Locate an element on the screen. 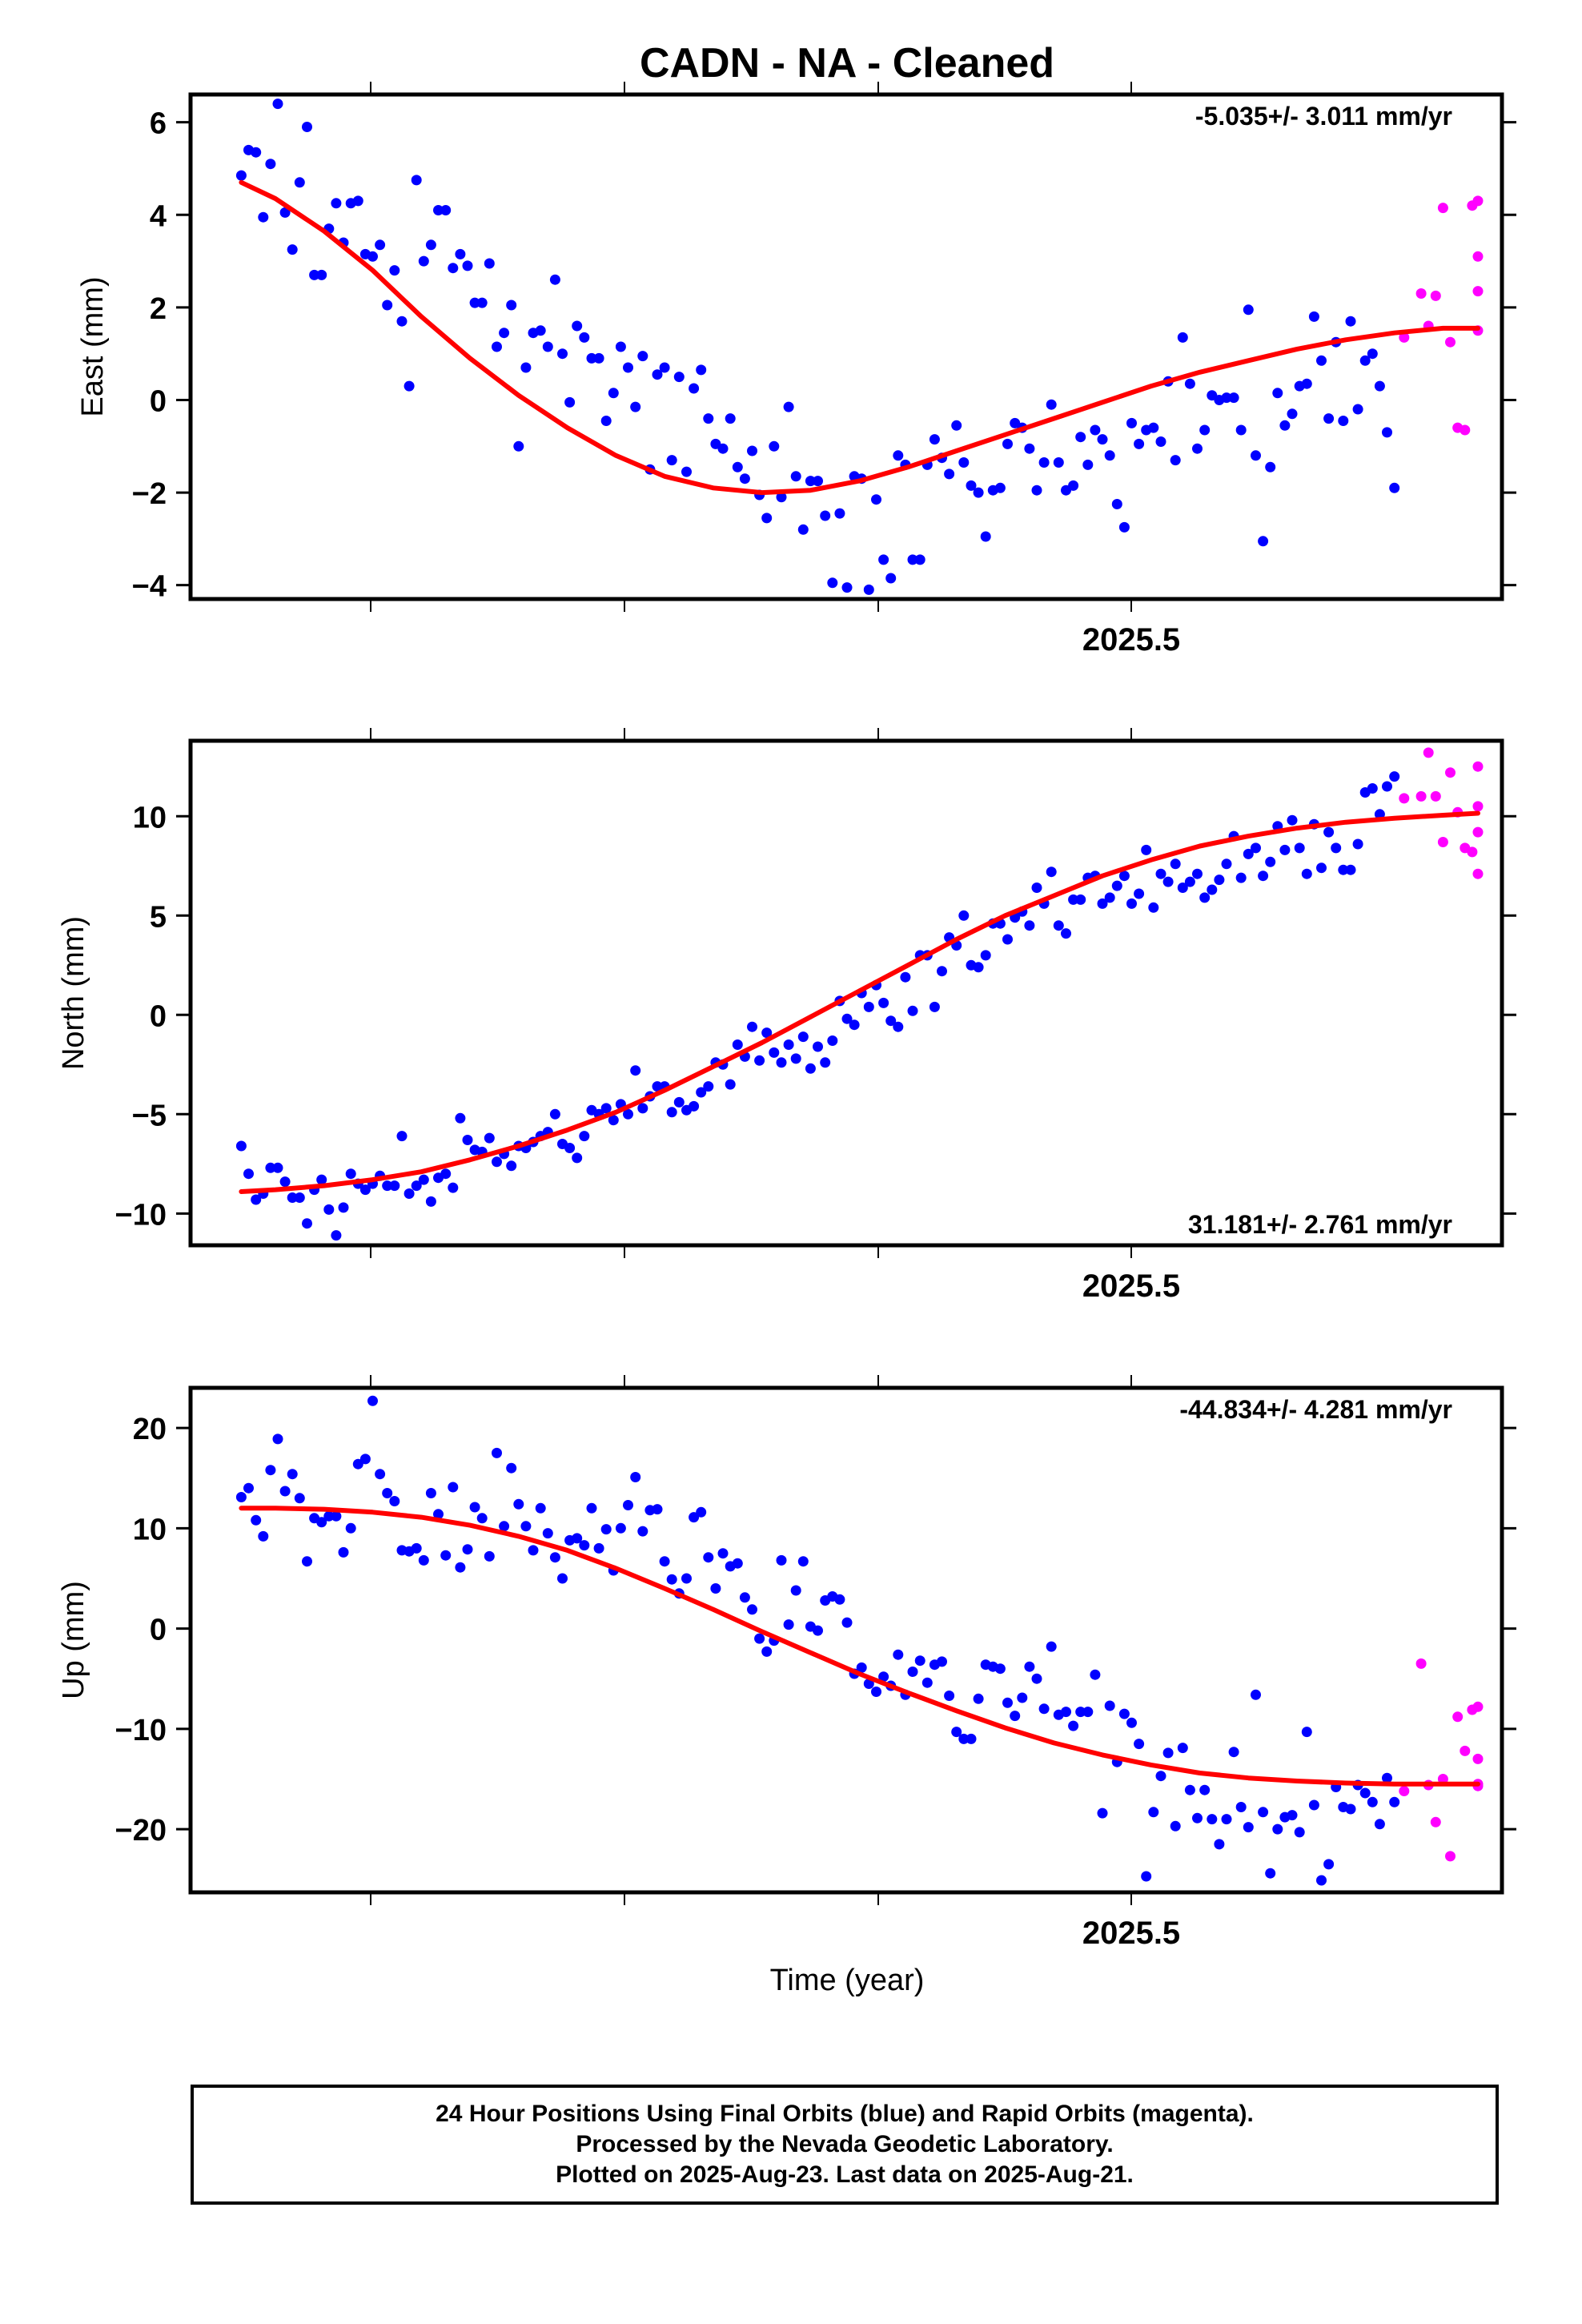 This screenshot has height=2324, width=1582. north-rate-label: 31.181+/- 2.761 mm/yr is located at coordinates (1320, 1224).